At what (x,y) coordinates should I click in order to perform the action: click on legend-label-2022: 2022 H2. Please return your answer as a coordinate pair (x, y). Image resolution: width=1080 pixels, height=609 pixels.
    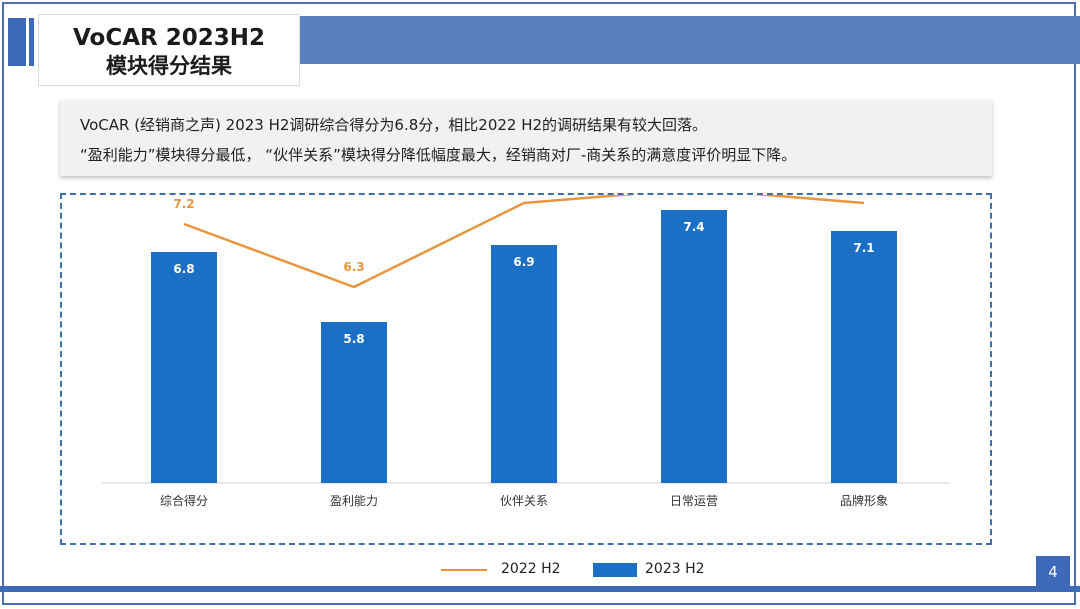
    Looking at the image, I should click on (531, 569).